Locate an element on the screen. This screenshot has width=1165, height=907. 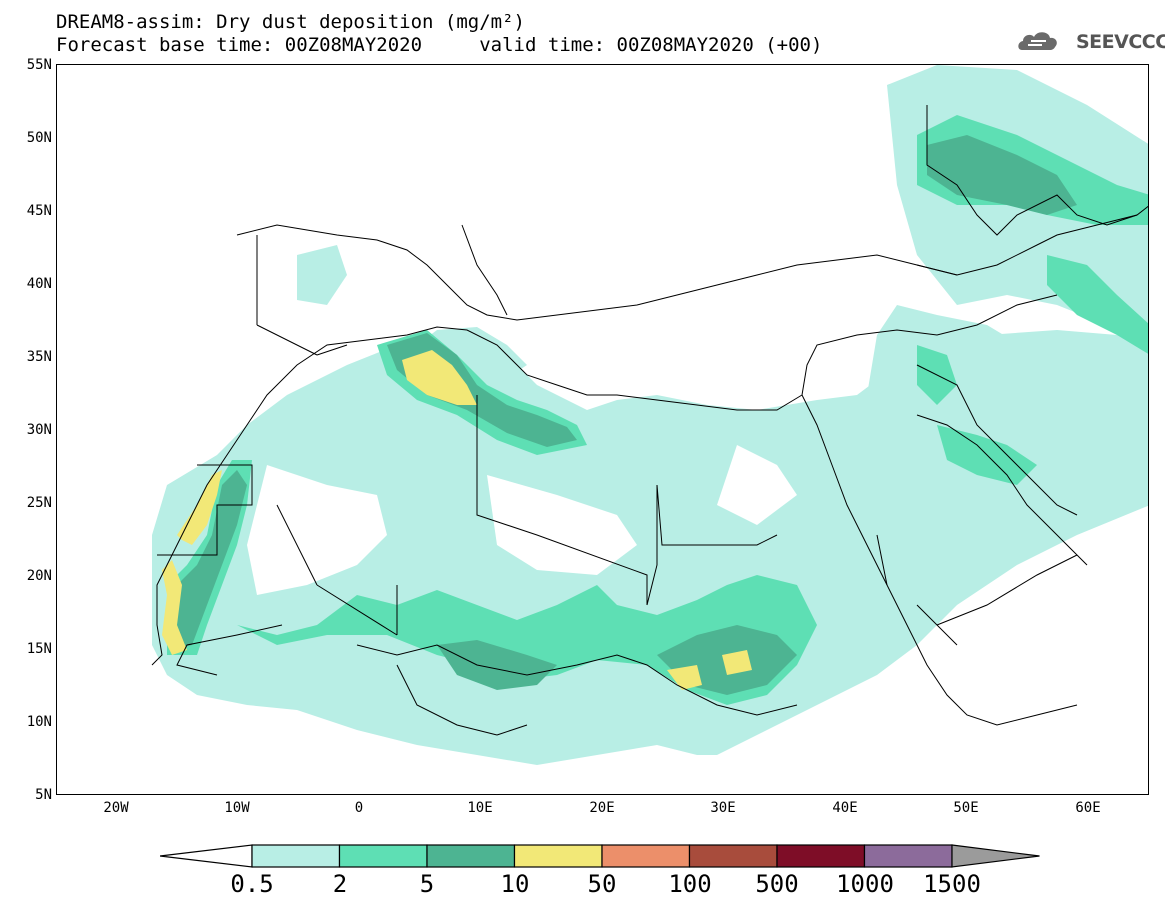
lat-label: 30N is located at coordinates (39, 430).